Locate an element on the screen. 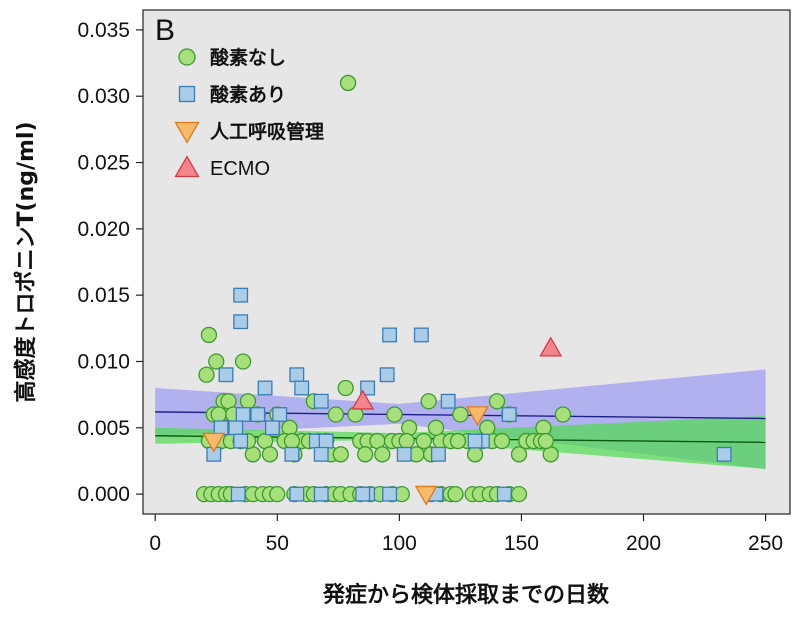 The image size is (800, 619). legend-label-1: 酸素なし is located at coordinates (248, 57).